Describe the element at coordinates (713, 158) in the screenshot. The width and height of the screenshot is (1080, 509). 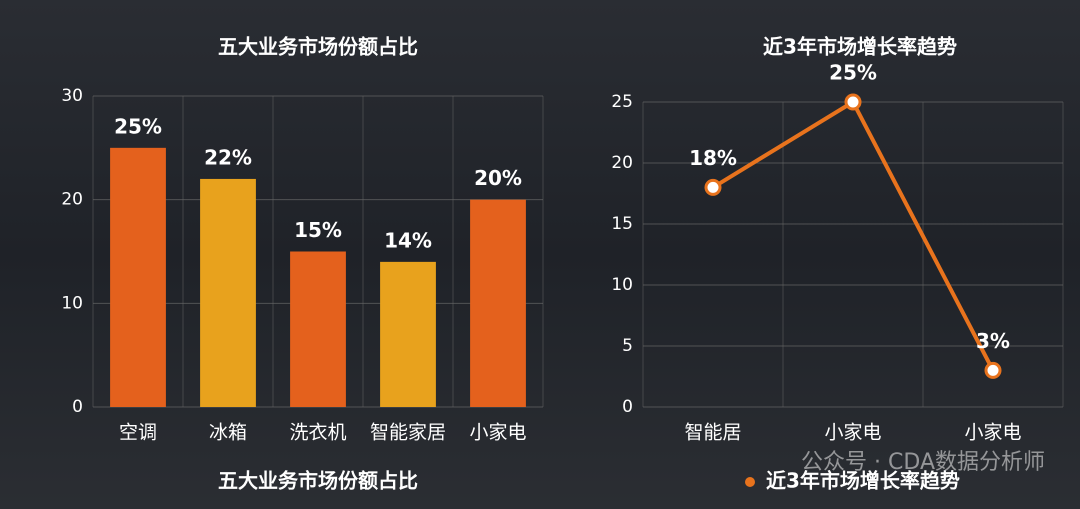
I see `data-label: 18%` at that location.